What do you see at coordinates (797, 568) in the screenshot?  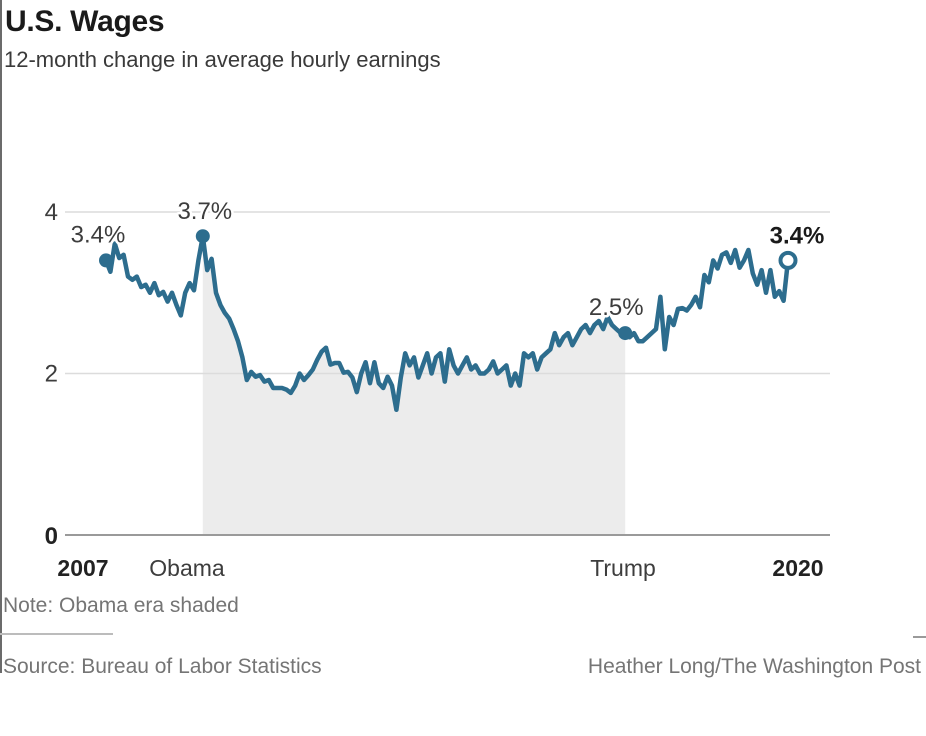 I see `x-axis-label-2020: 2020` at bounding box center [797, 568].